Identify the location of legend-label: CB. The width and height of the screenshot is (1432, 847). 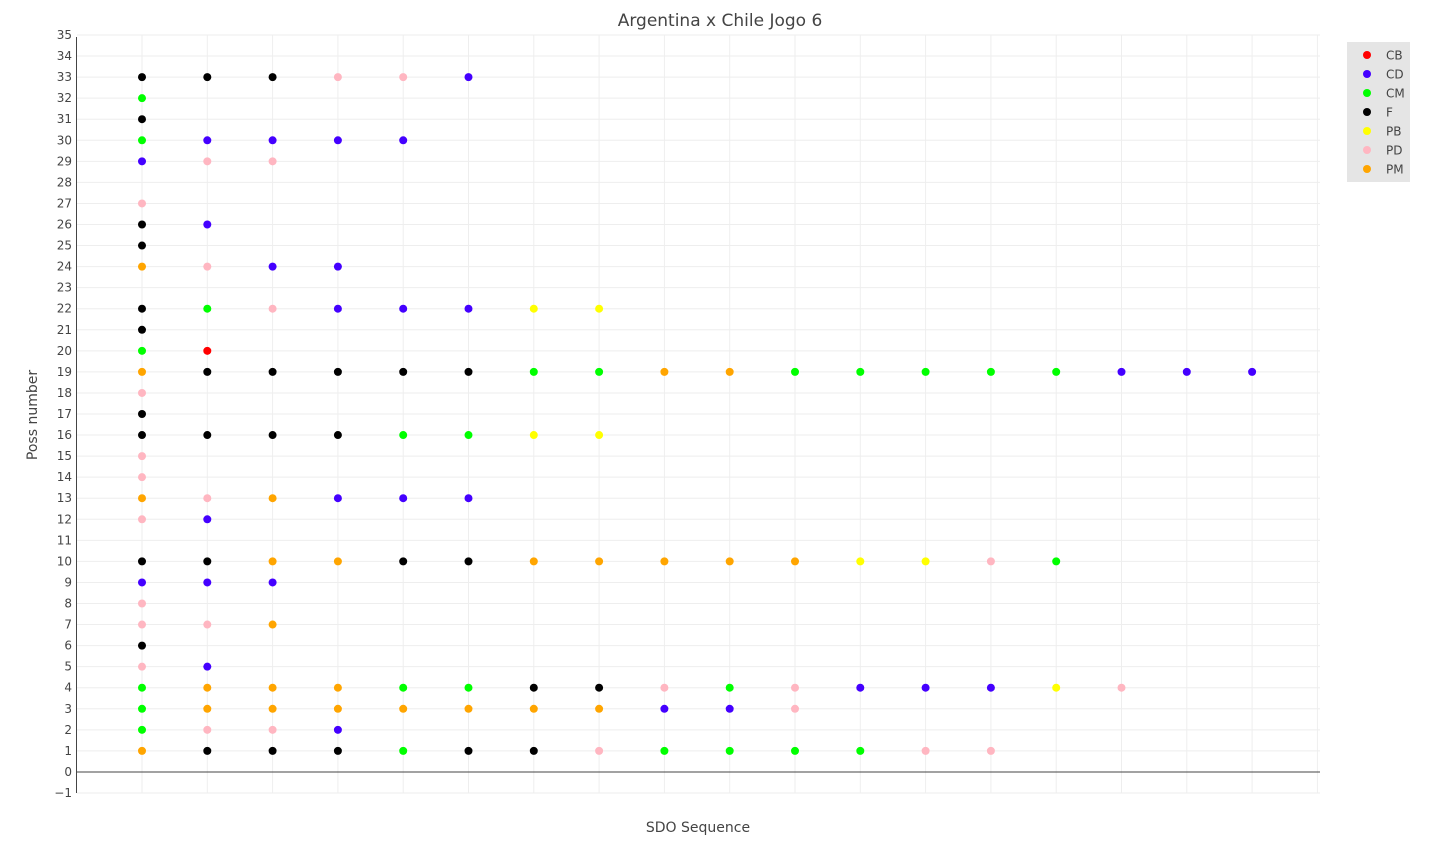
(1394, 56).